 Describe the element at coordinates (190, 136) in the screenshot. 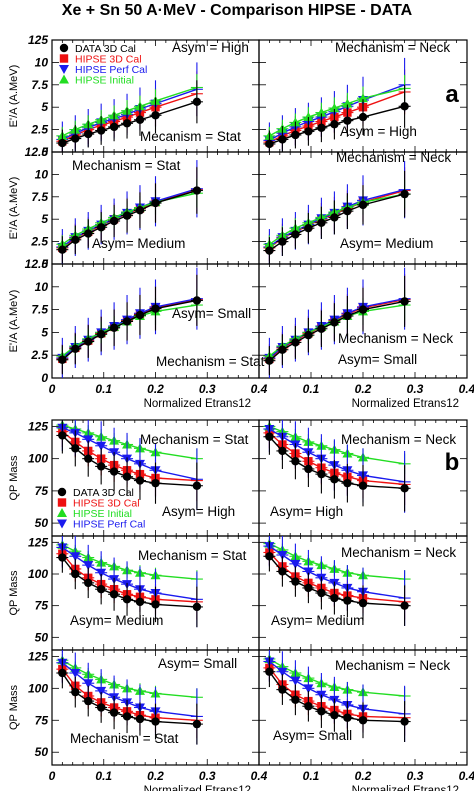

I see `panel-label: Mecanism = Stat` at that location.